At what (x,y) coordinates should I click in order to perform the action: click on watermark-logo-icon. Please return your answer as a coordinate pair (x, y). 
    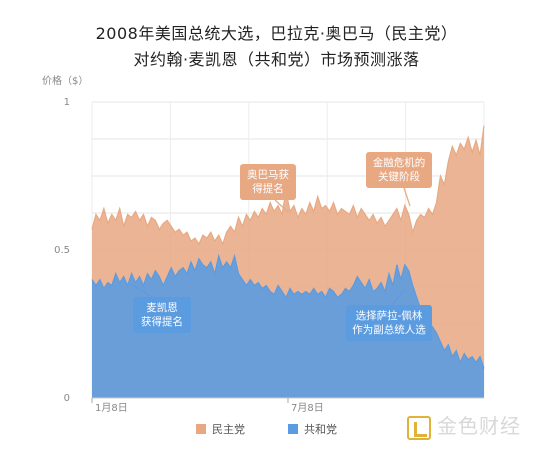
    Looking at the image, I should click on (419, 427).